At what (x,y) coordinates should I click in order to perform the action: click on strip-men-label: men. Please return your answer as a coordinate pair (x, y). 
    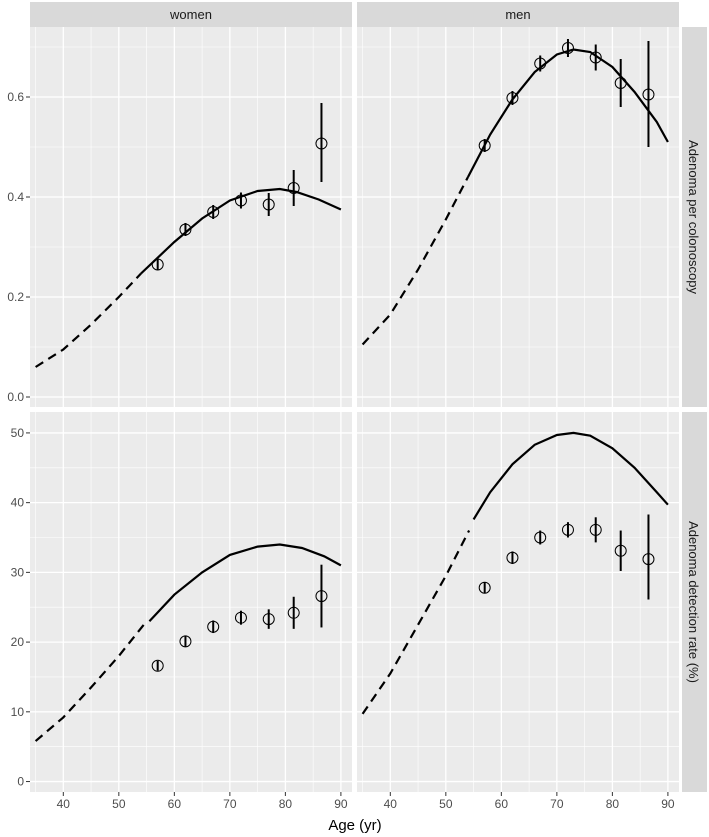
    Looking at the image, I should click on (517, 14).